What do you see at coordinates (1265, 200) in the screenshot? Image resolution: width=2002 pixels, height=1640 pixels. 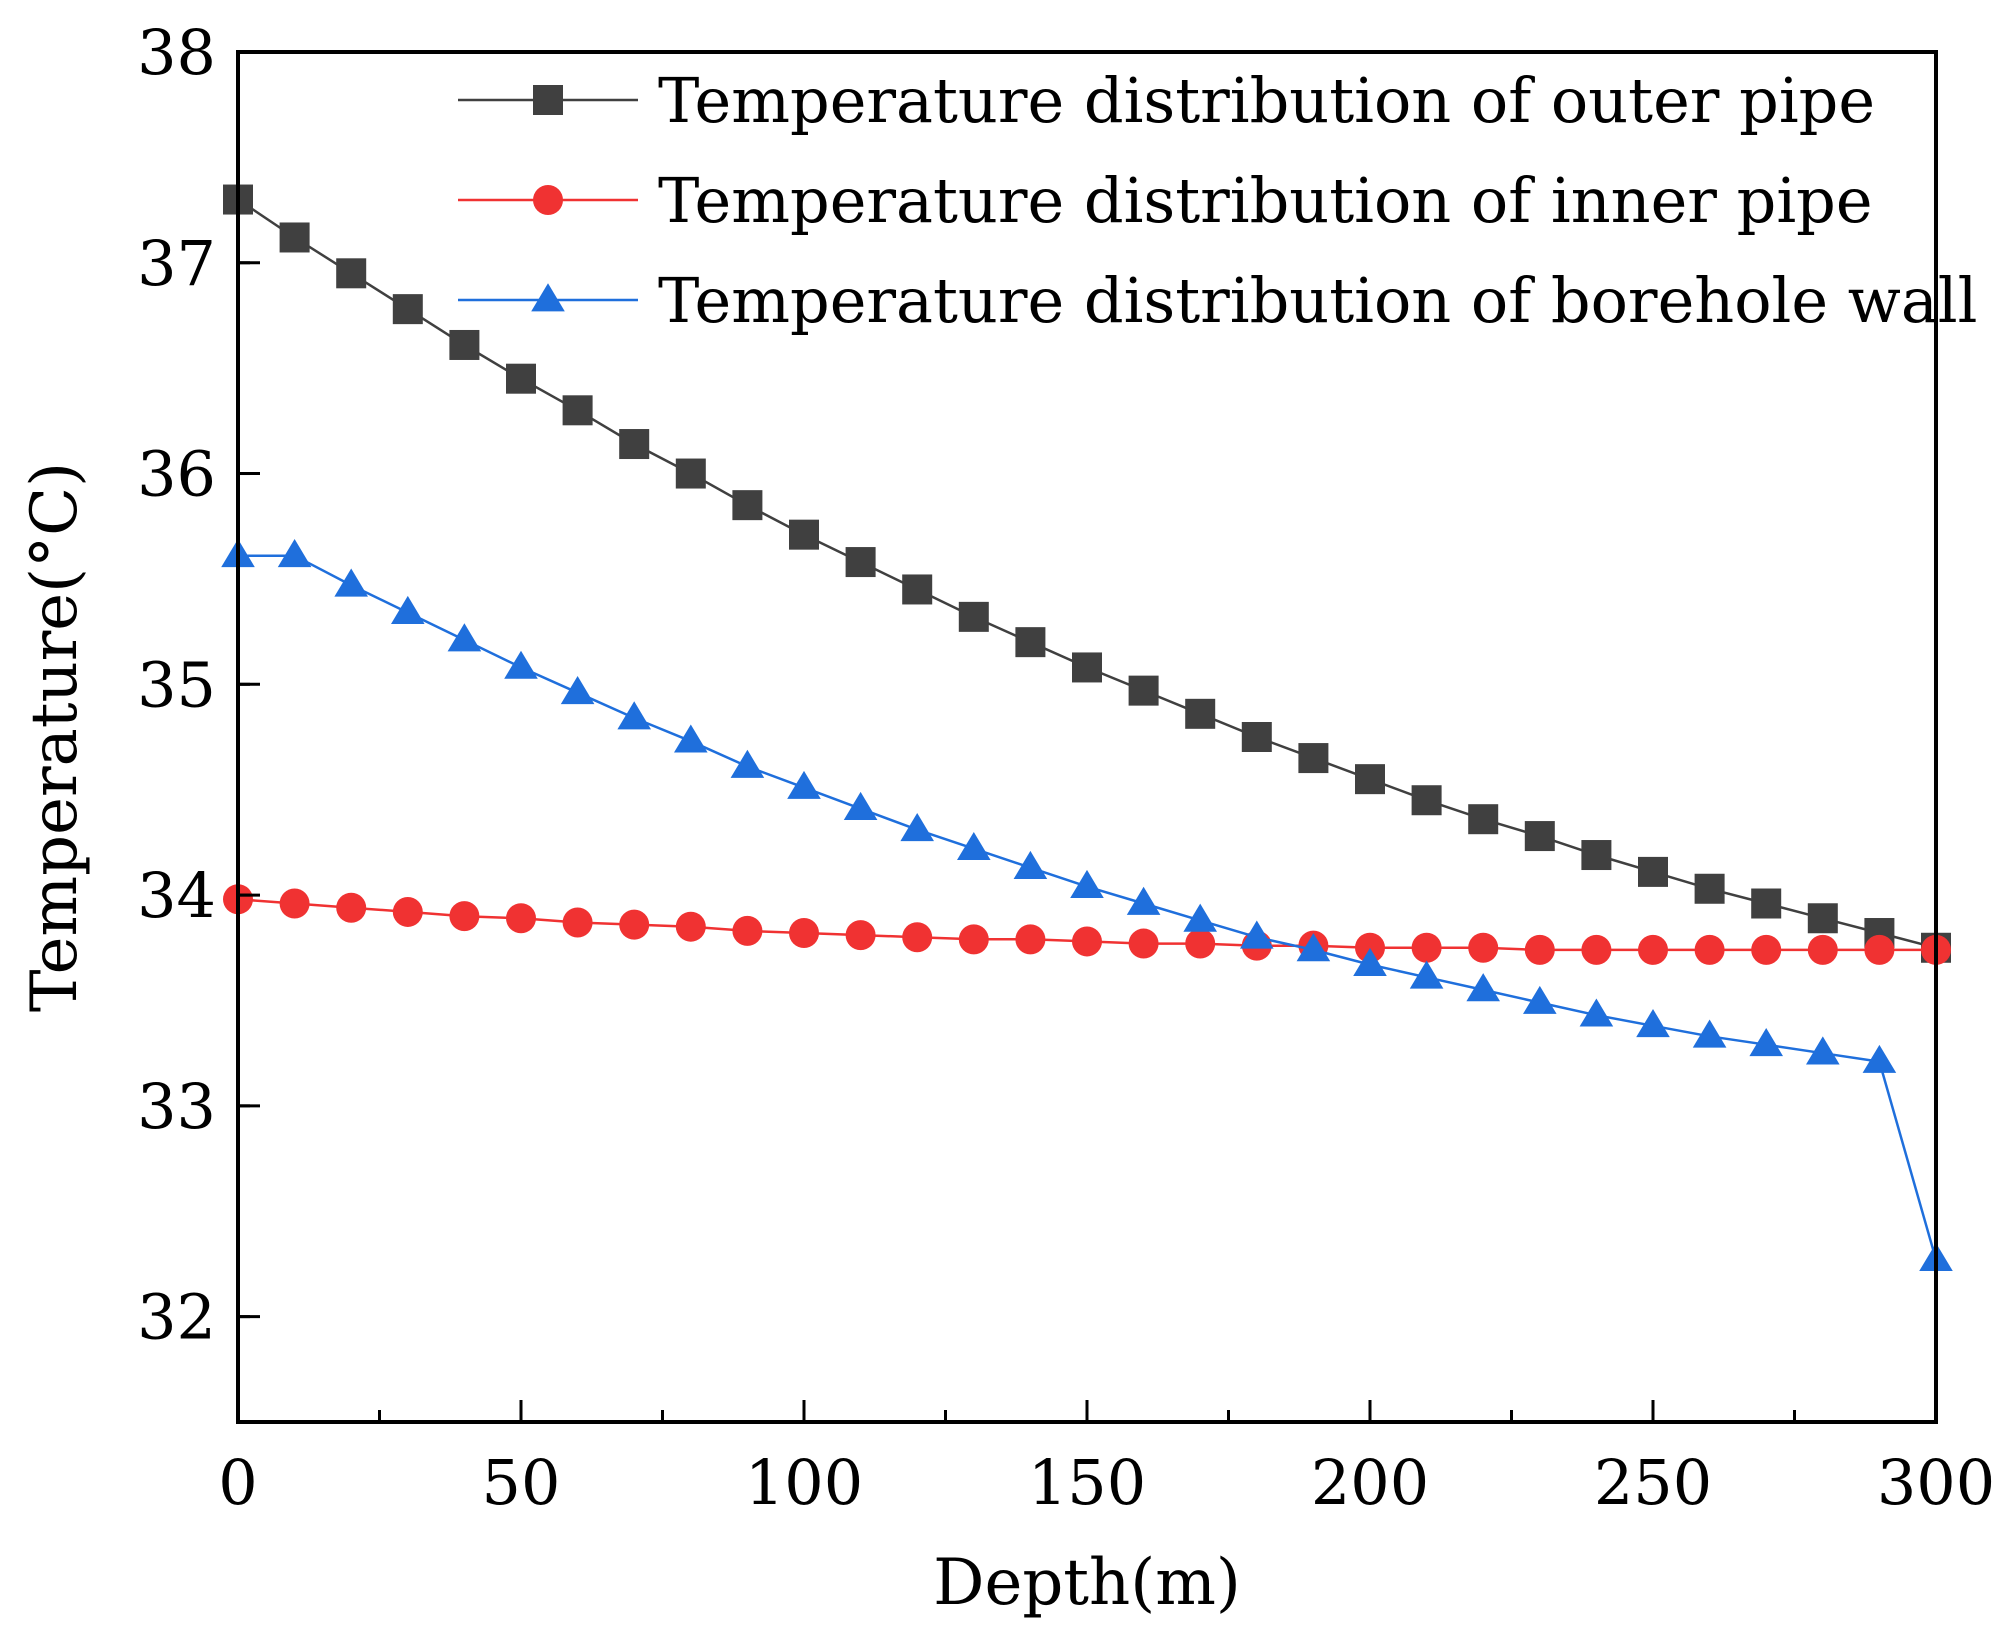 I see `legend-label: Temperature distribution of inner pipe` at bounding box center [1265, 200].